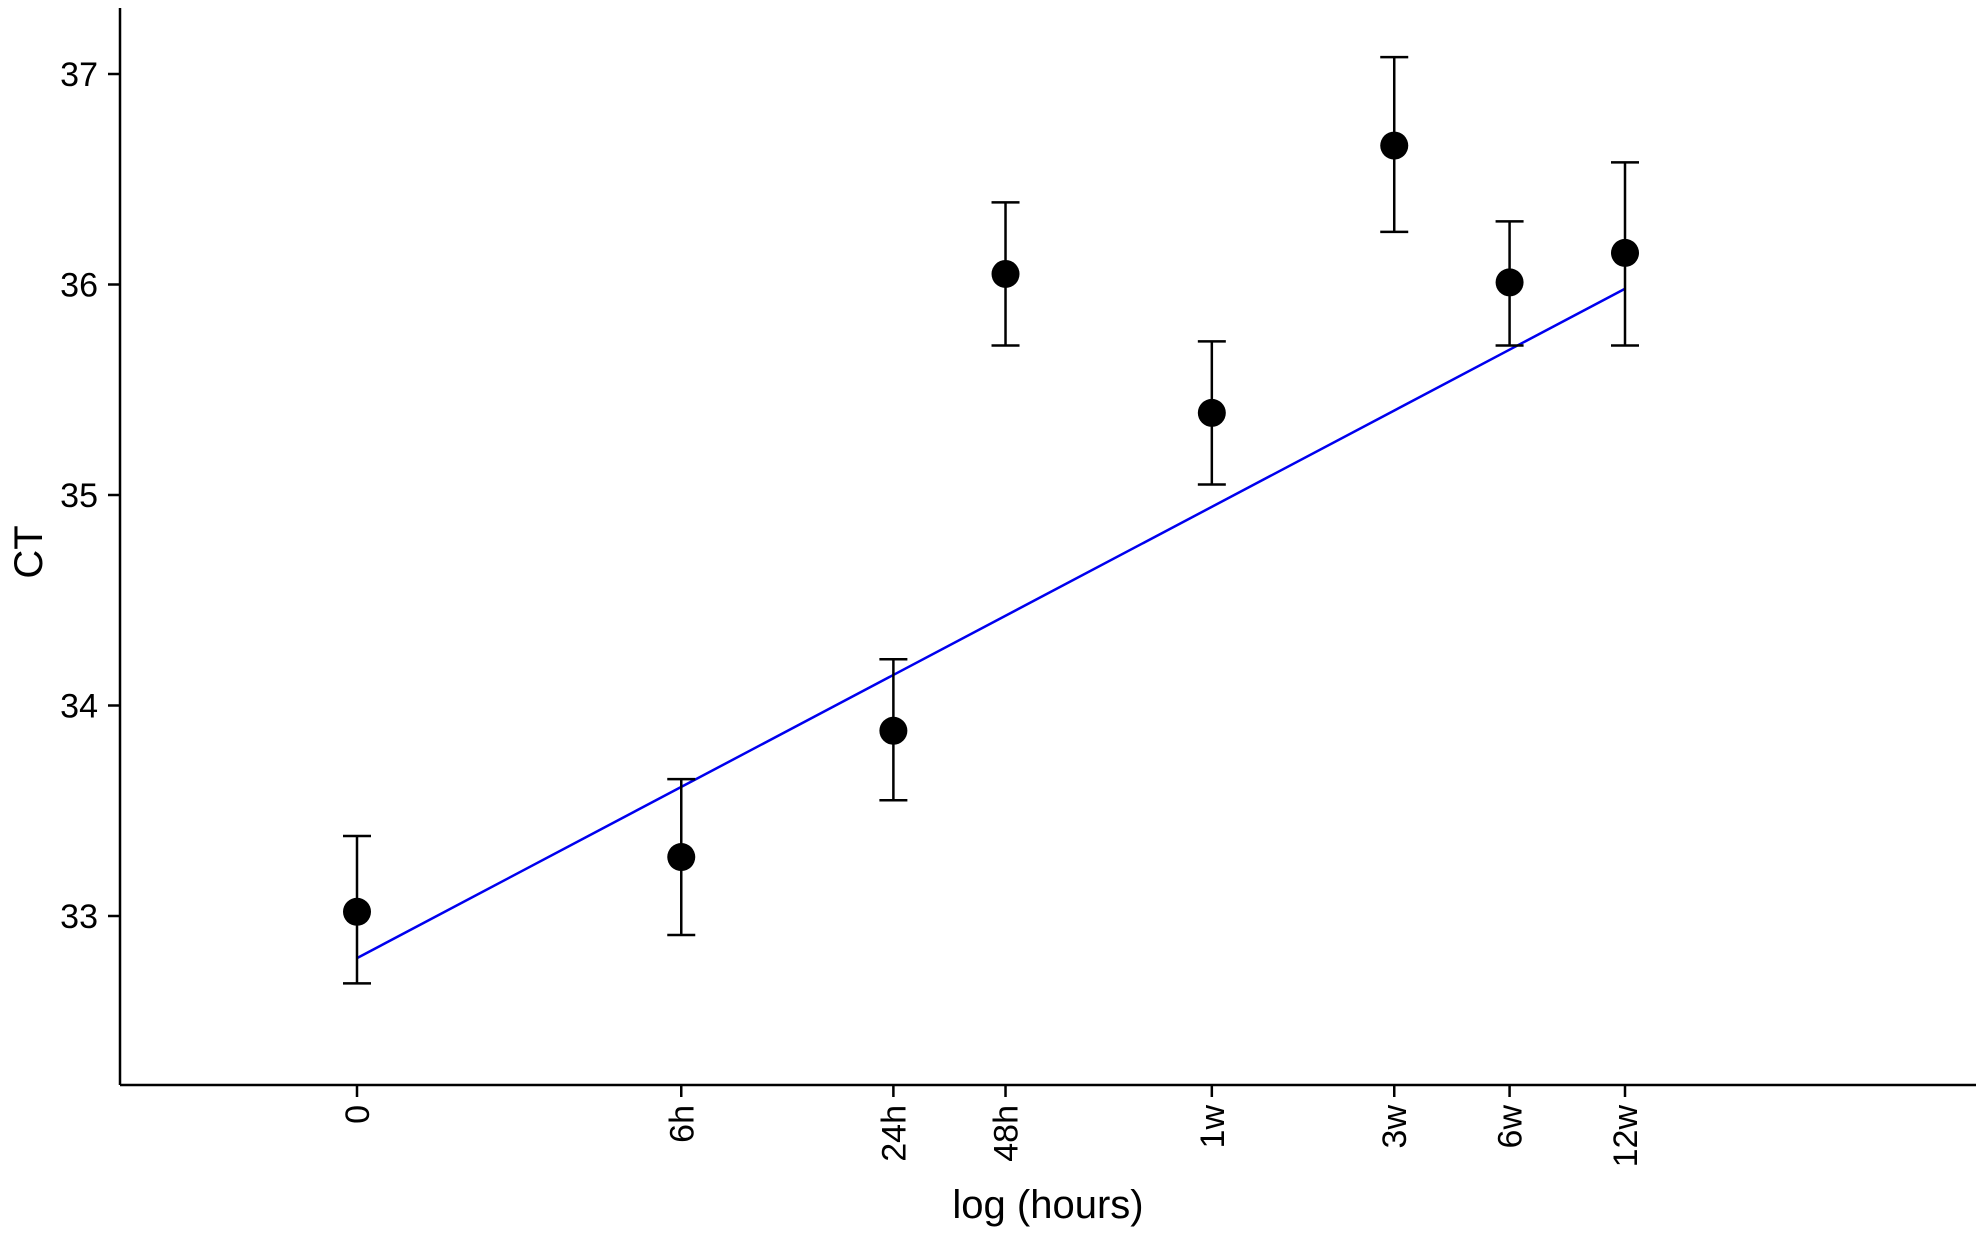 Image resolution: width=1984 pixels, height=1237 pixels. What do you see at coordinates (1047, 1205) in the screenshot?
I see `x-axis-title: log (hours)` at bounding box center [1047, 1205].